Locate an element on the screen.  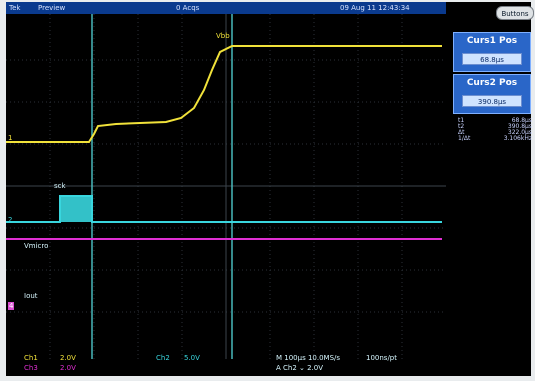
readout-value: 390.8µs is located at coordinates (519, 126).